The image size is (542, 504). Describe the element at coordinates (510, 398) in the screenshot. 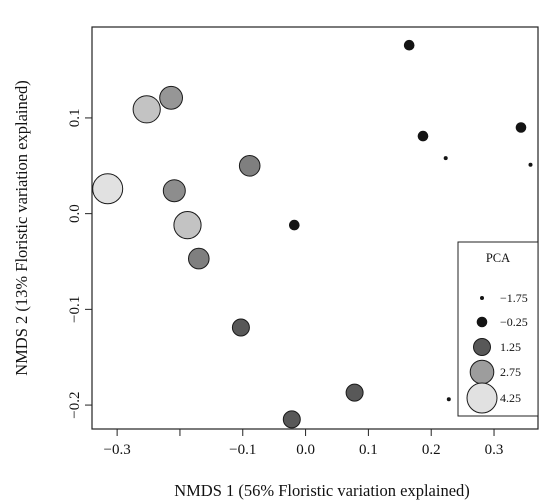

I see `legend-label: 4.25` at that location.